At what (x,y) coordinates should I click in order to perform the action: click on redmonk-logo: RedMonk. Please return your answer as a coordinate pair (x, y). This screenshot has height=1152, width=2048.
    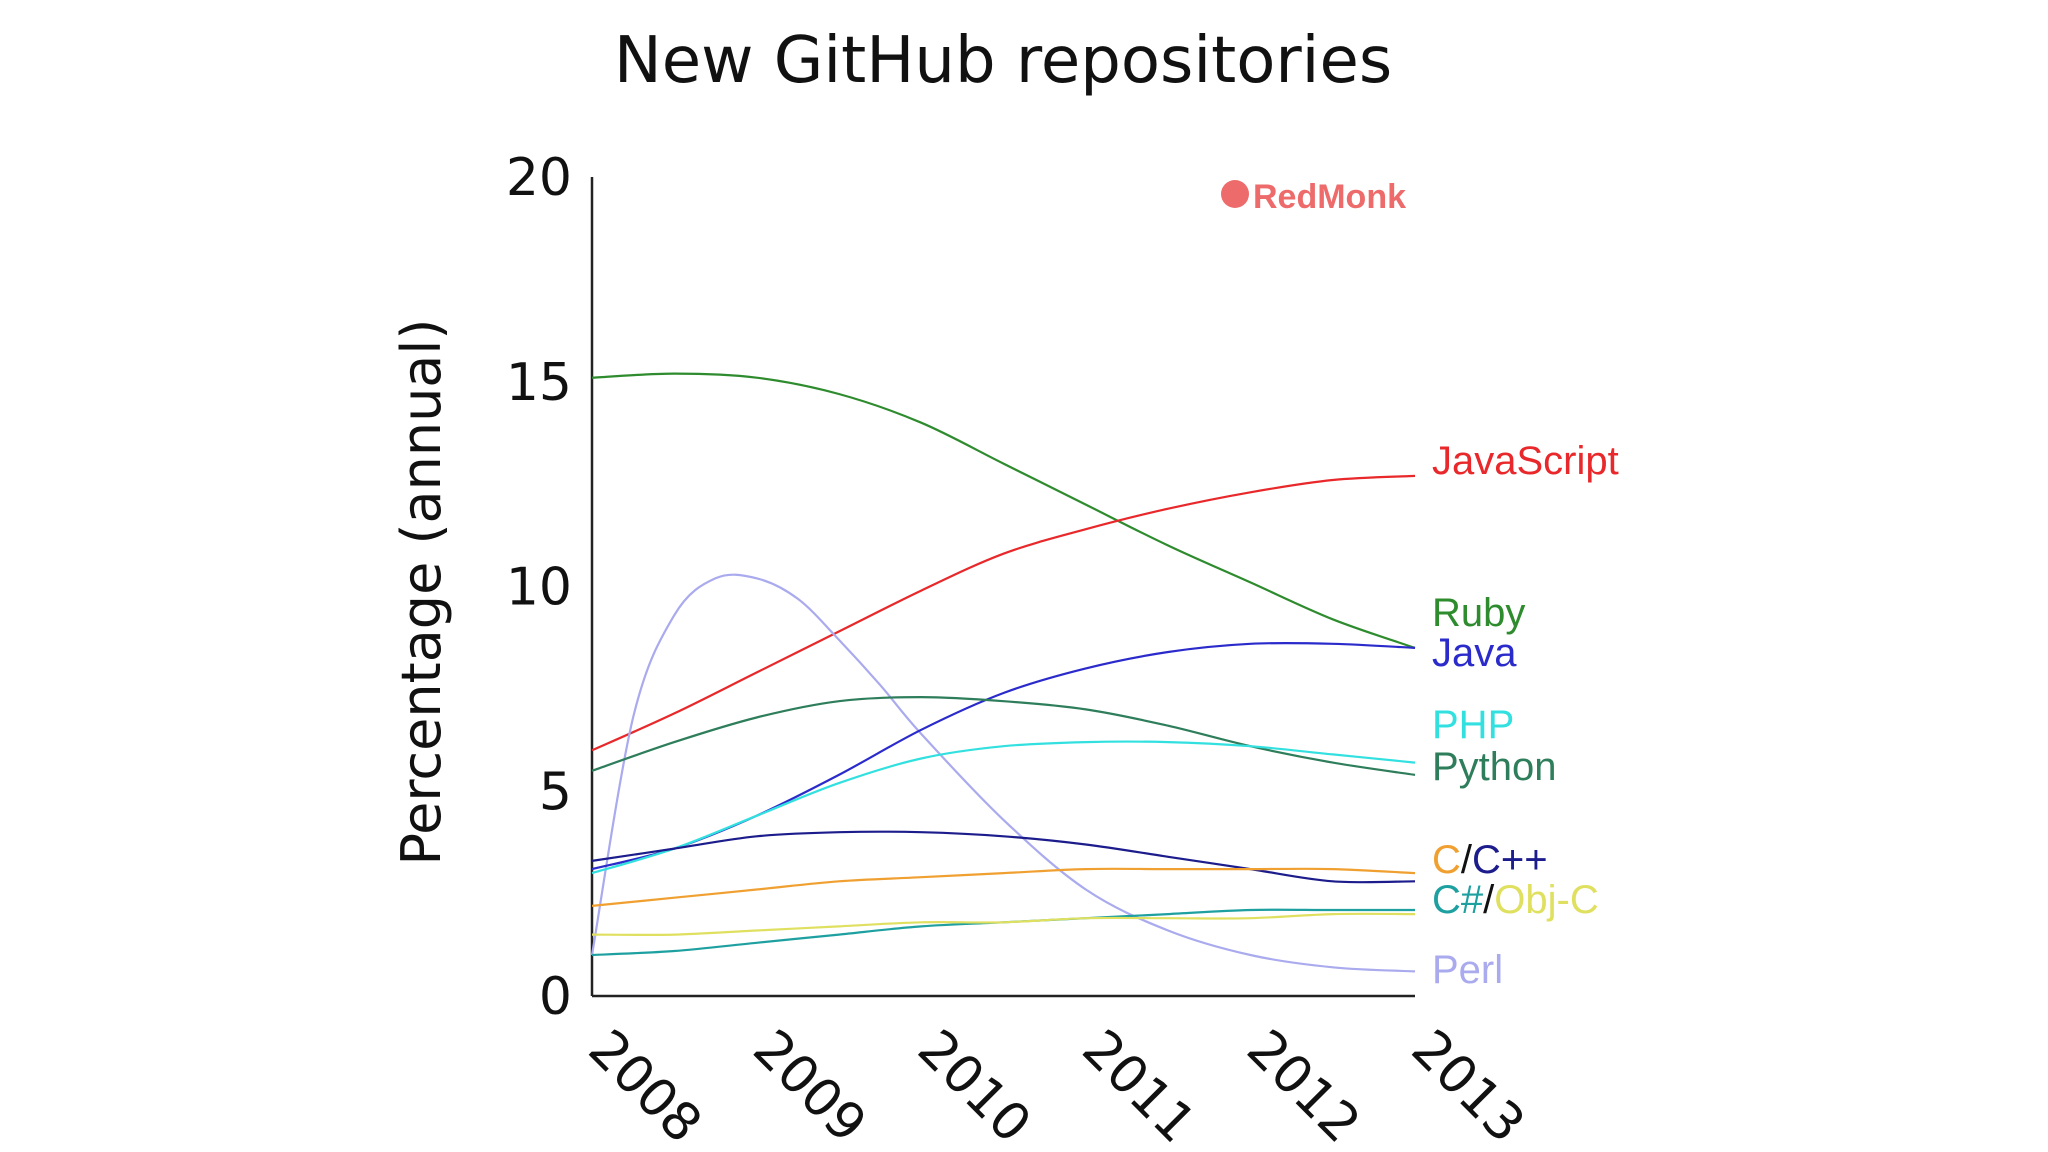
    Looking at the image, I should click on (1313, 197).